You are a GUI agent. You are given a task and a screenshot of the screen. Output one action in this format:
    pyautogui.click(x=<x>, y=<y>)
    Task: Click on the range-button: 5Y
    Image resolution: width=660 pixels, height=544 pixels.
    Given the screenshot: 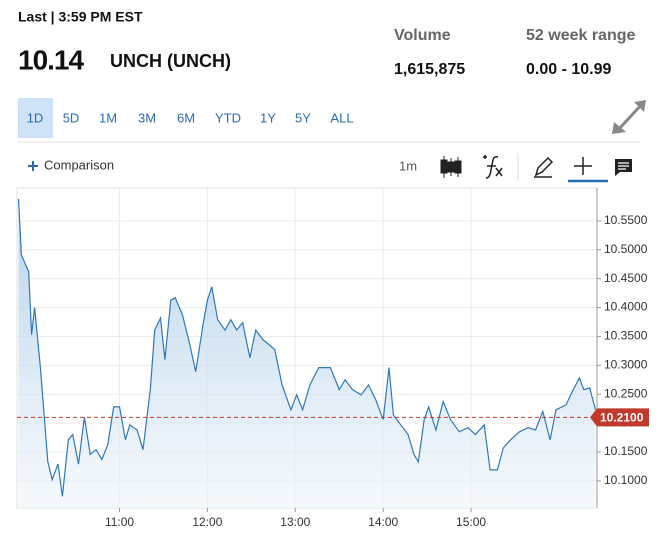 What is the action you would take?
    pyautogui.click(x=303, y=117)
    